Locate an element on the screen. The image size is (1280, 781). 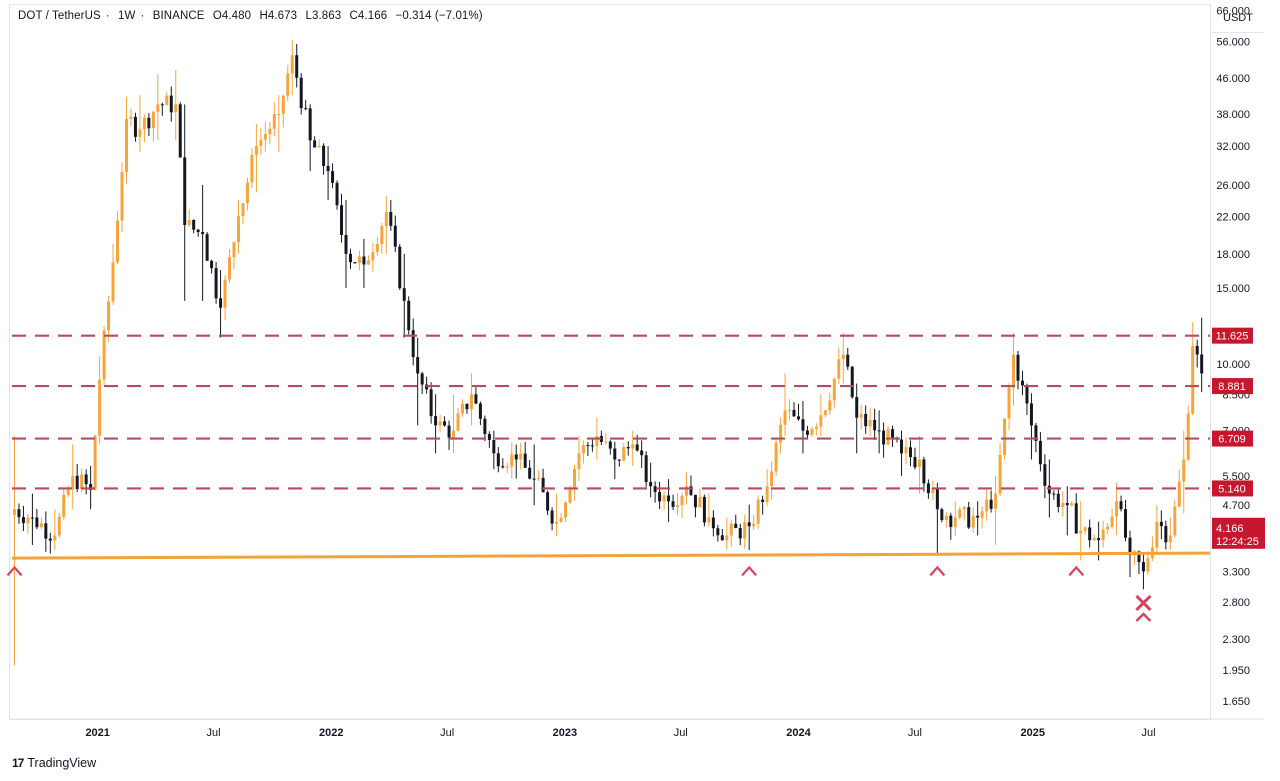
y-tick-label: 1.950 is located at coordinates (1236, 671).